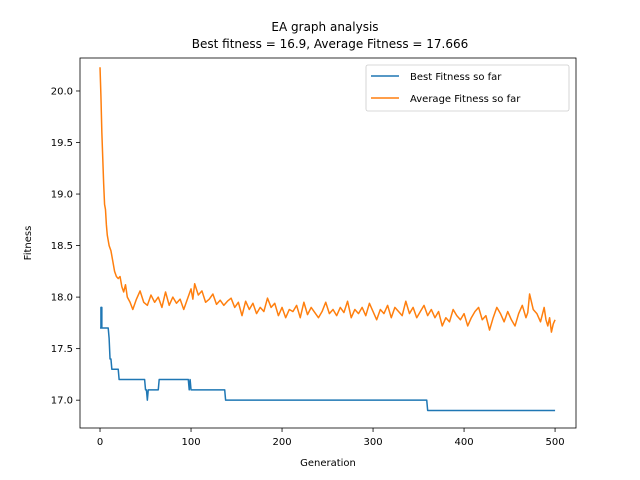 This screenshot has height=480, width=640. Describe the element at coordinates (555, 442) in the screenshot. I see `x-tick-label: 500` at that location.